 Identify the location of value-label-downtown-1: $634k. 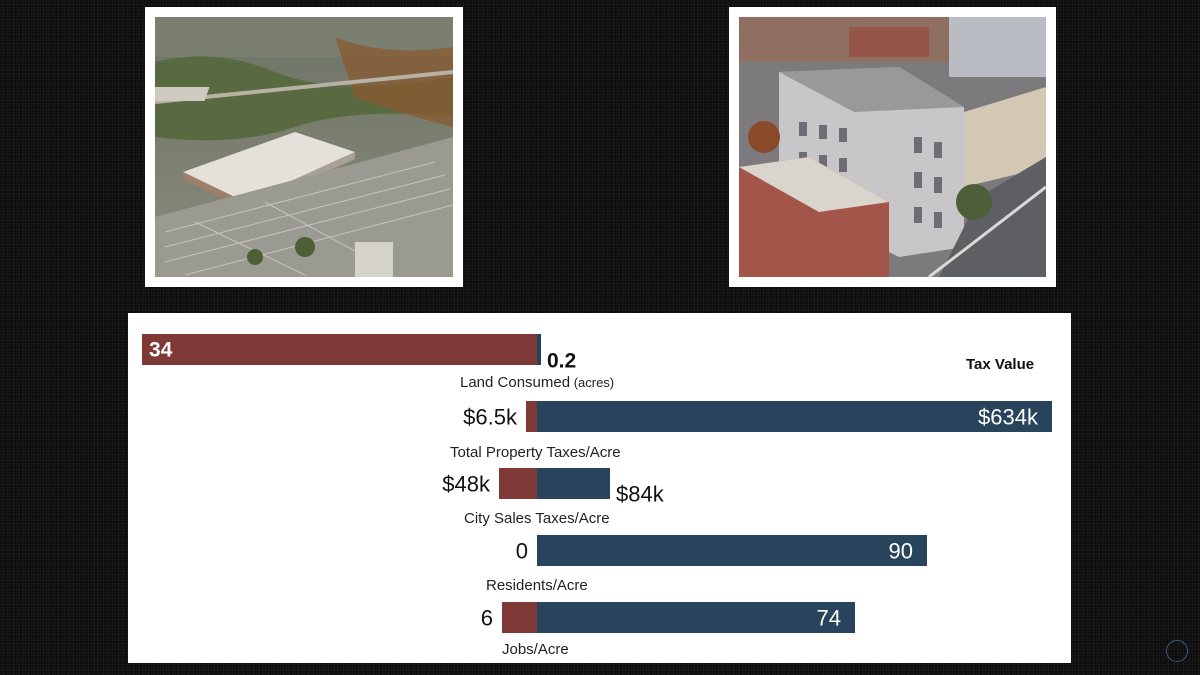
(1008, 417).